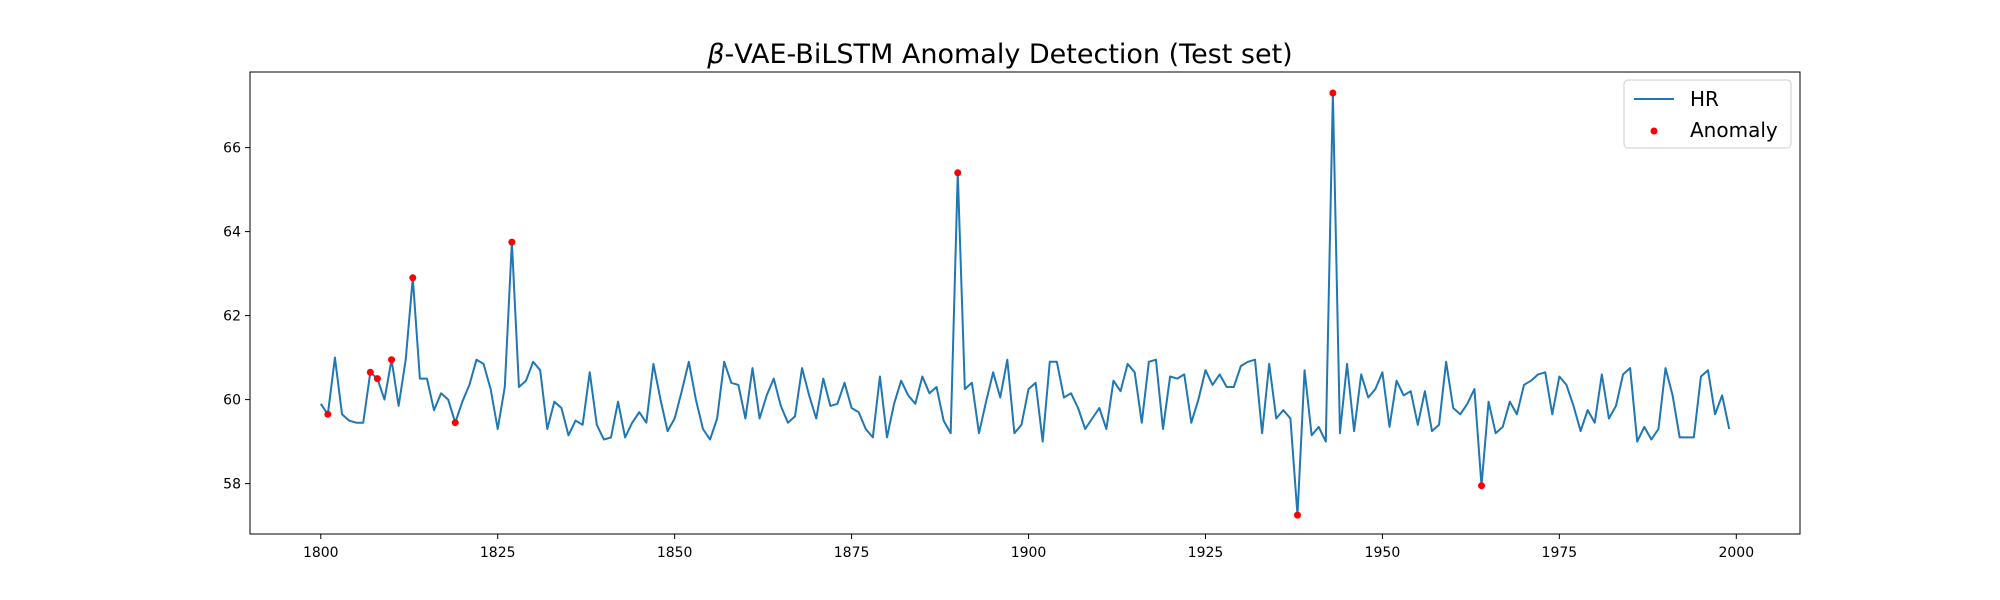  Describe the element at coordinates (498, 553) in the screenshot. I see `x-tick-label: 1825` at that location.